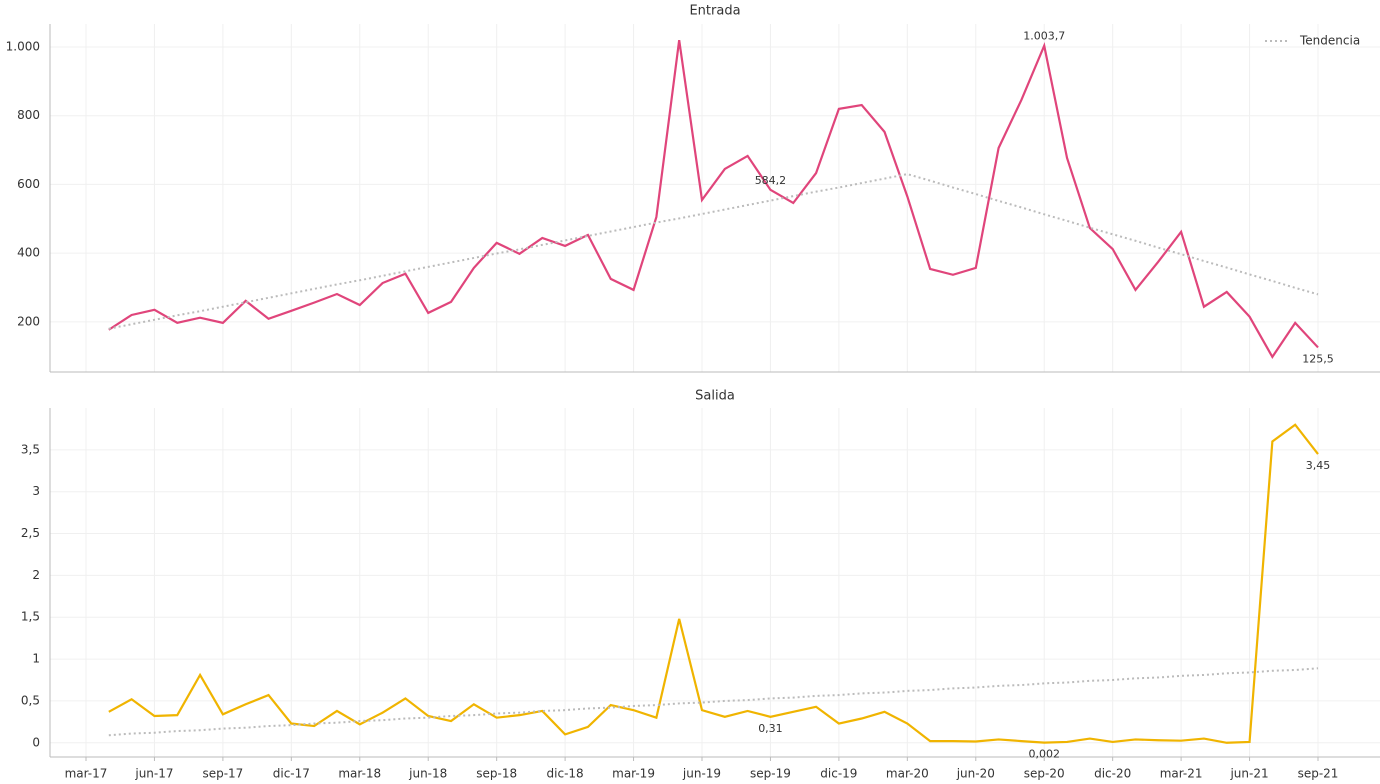 The width and height of the screenshot is (1380, 784). What do you see at coordinates (1329, 41) in the screenshot?
I see `legend-label: Tendencia` at bounding box center [1329, 41].